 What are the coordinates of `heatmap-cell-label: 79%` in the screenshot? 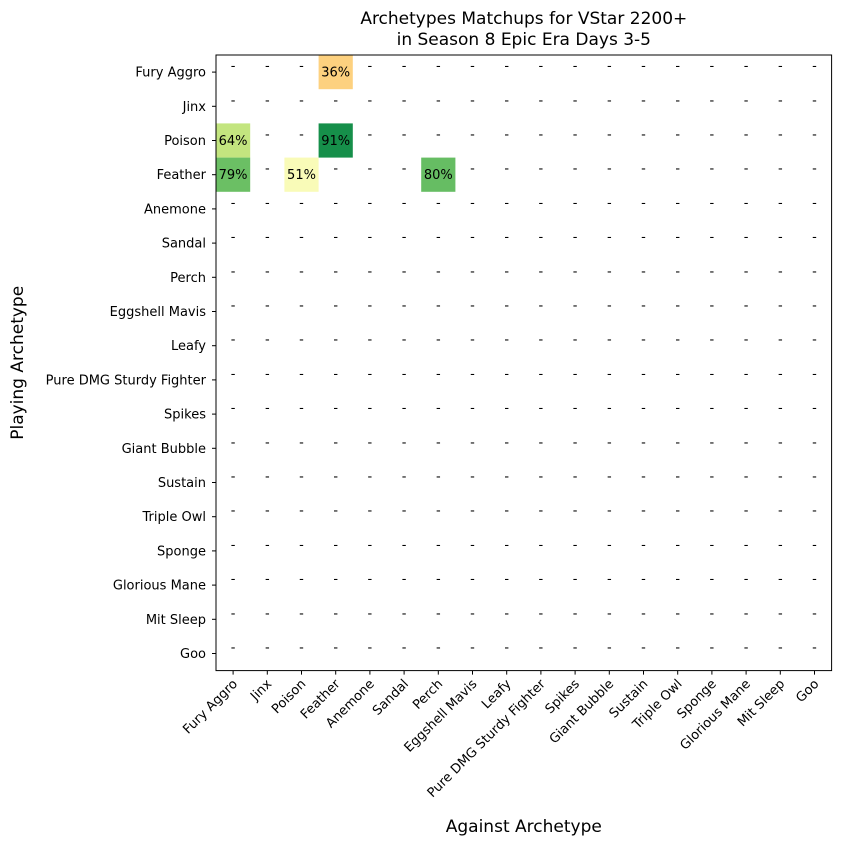 It's located at (233, 175).